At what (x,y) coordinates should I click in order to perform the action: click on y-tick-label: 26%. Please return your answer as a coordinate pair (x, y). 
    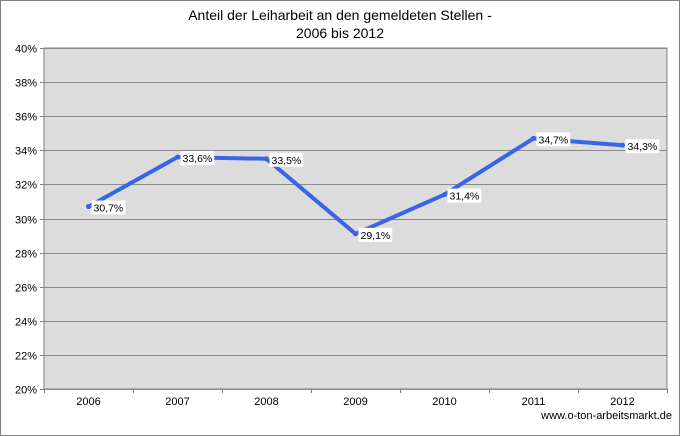
    Looking at the image, I should click on (26, 289).